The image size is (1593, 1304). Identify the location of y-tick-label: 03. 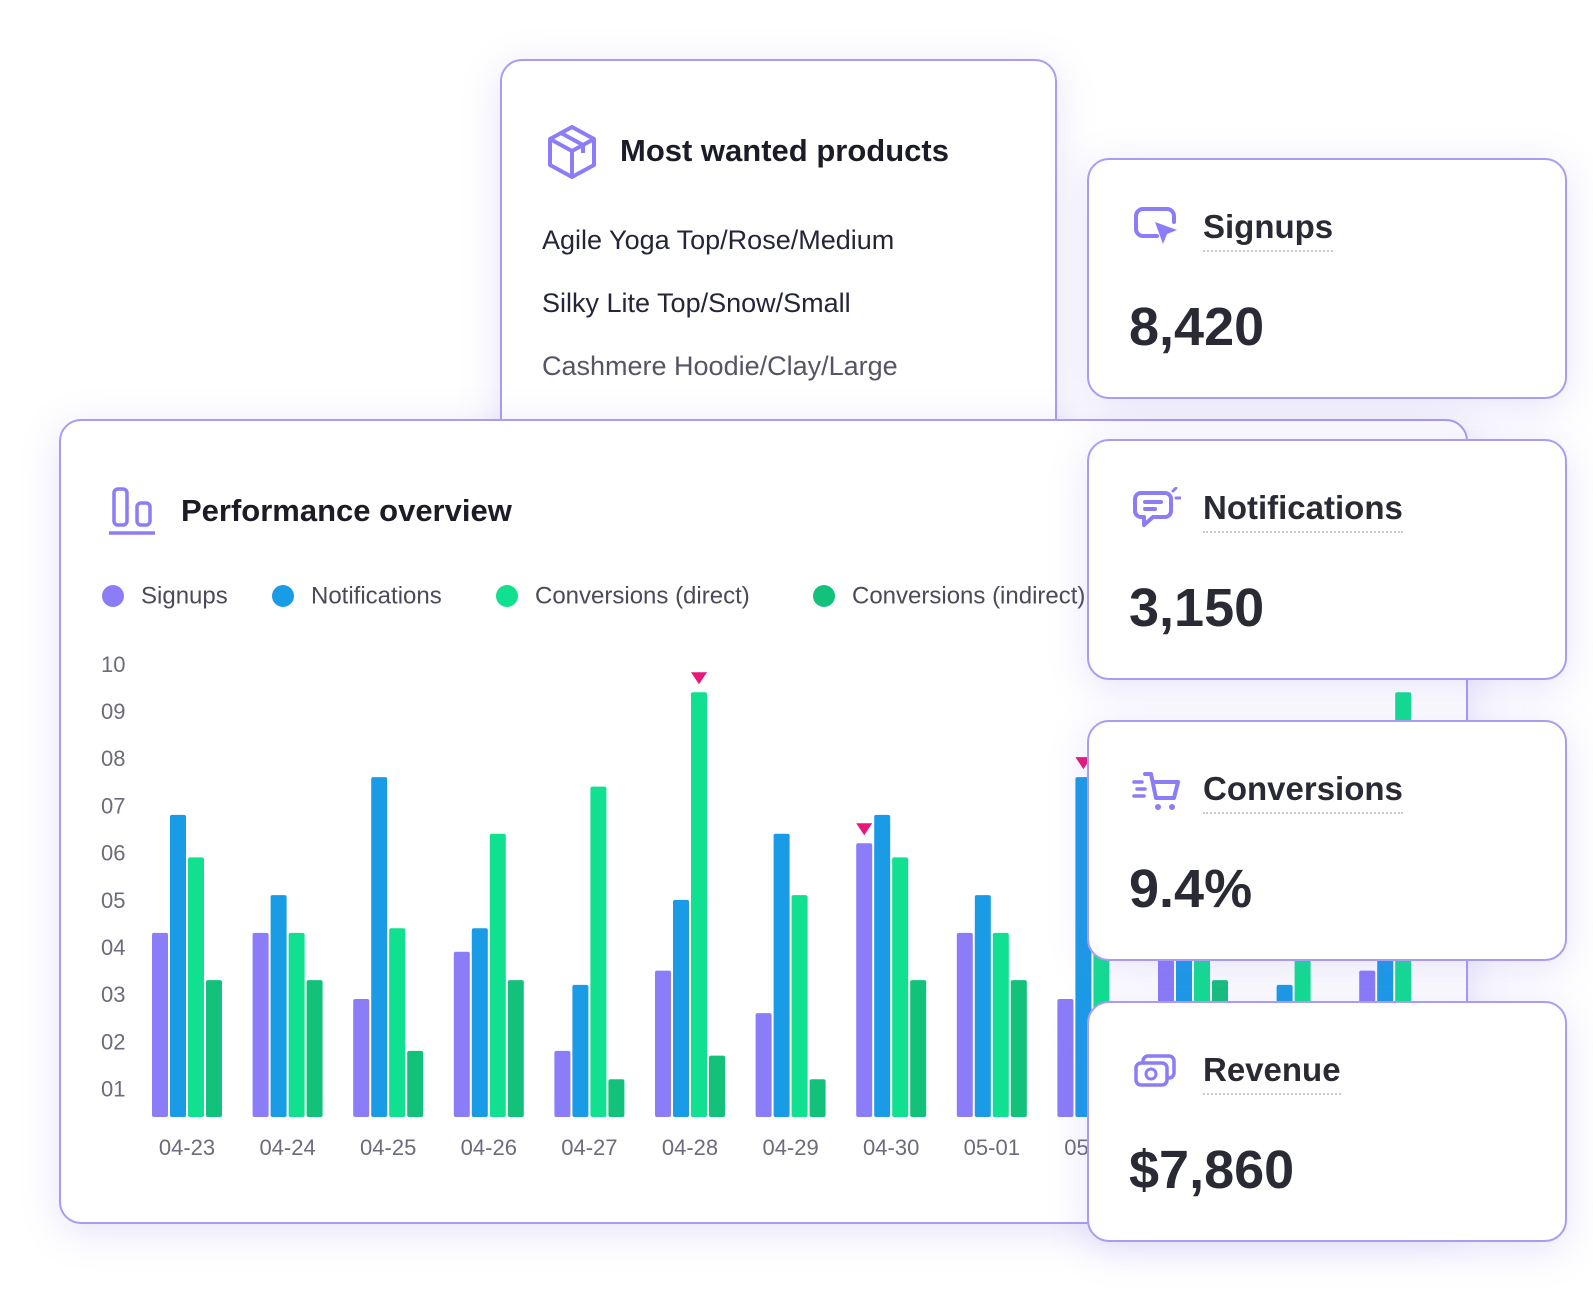
(113, 994).